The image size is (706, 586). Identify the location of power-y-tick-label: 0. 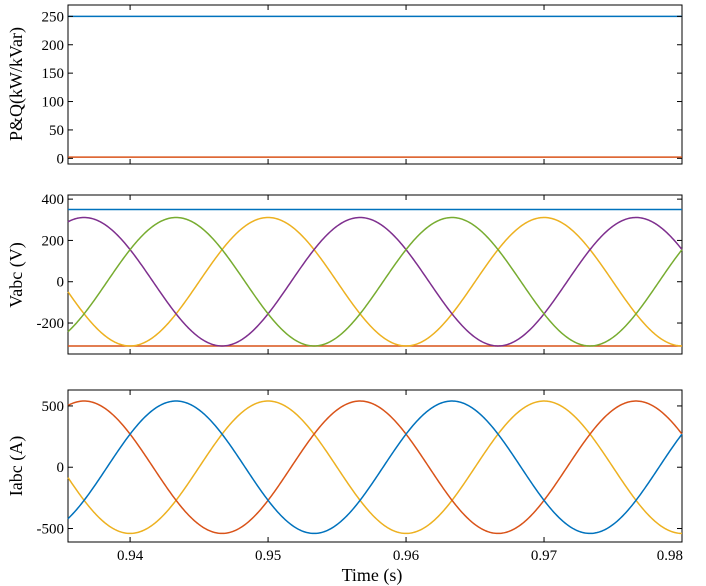
(61, 159).